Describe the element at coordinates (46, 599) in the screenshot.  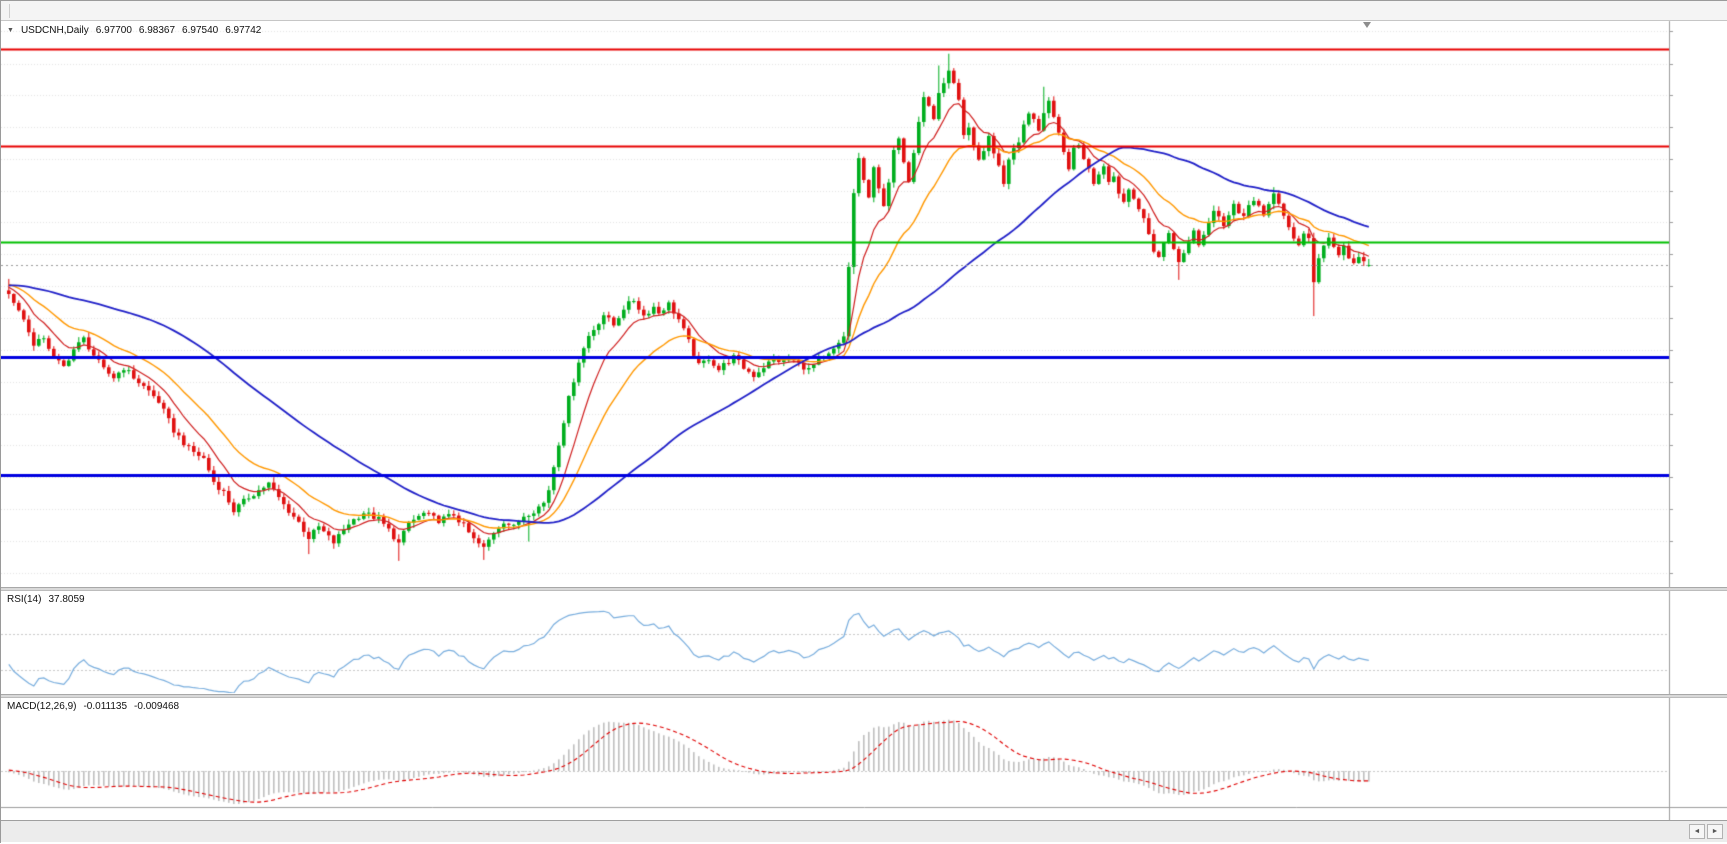
I see `rsi-header: RSI(14) 37.8059` at that location.